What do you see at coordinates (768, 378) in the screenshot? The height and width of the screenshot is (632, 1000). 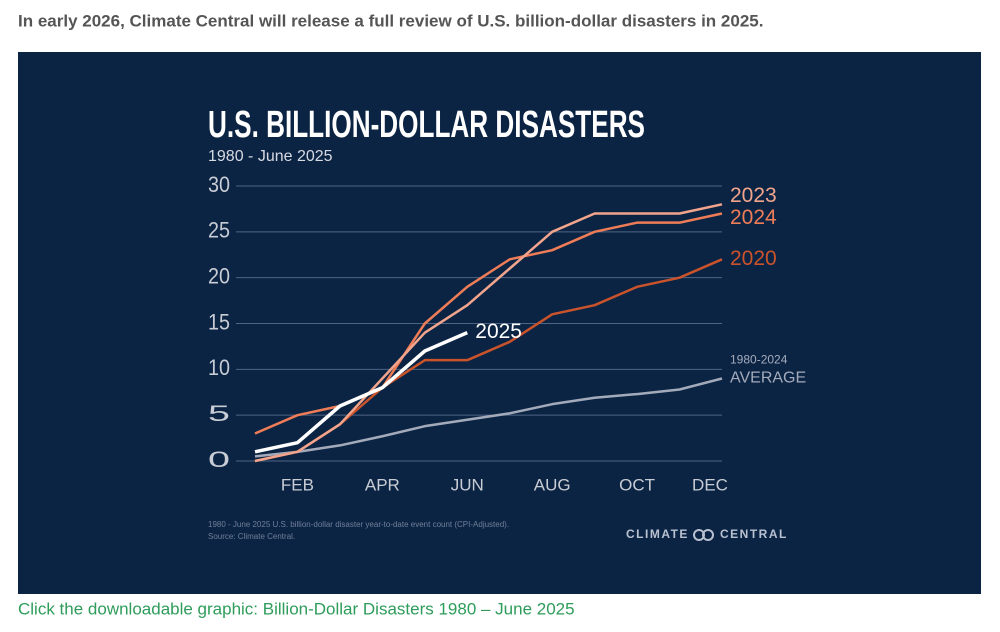 I see `legend-label: AVERAGE` at bounding box center [768, 378].